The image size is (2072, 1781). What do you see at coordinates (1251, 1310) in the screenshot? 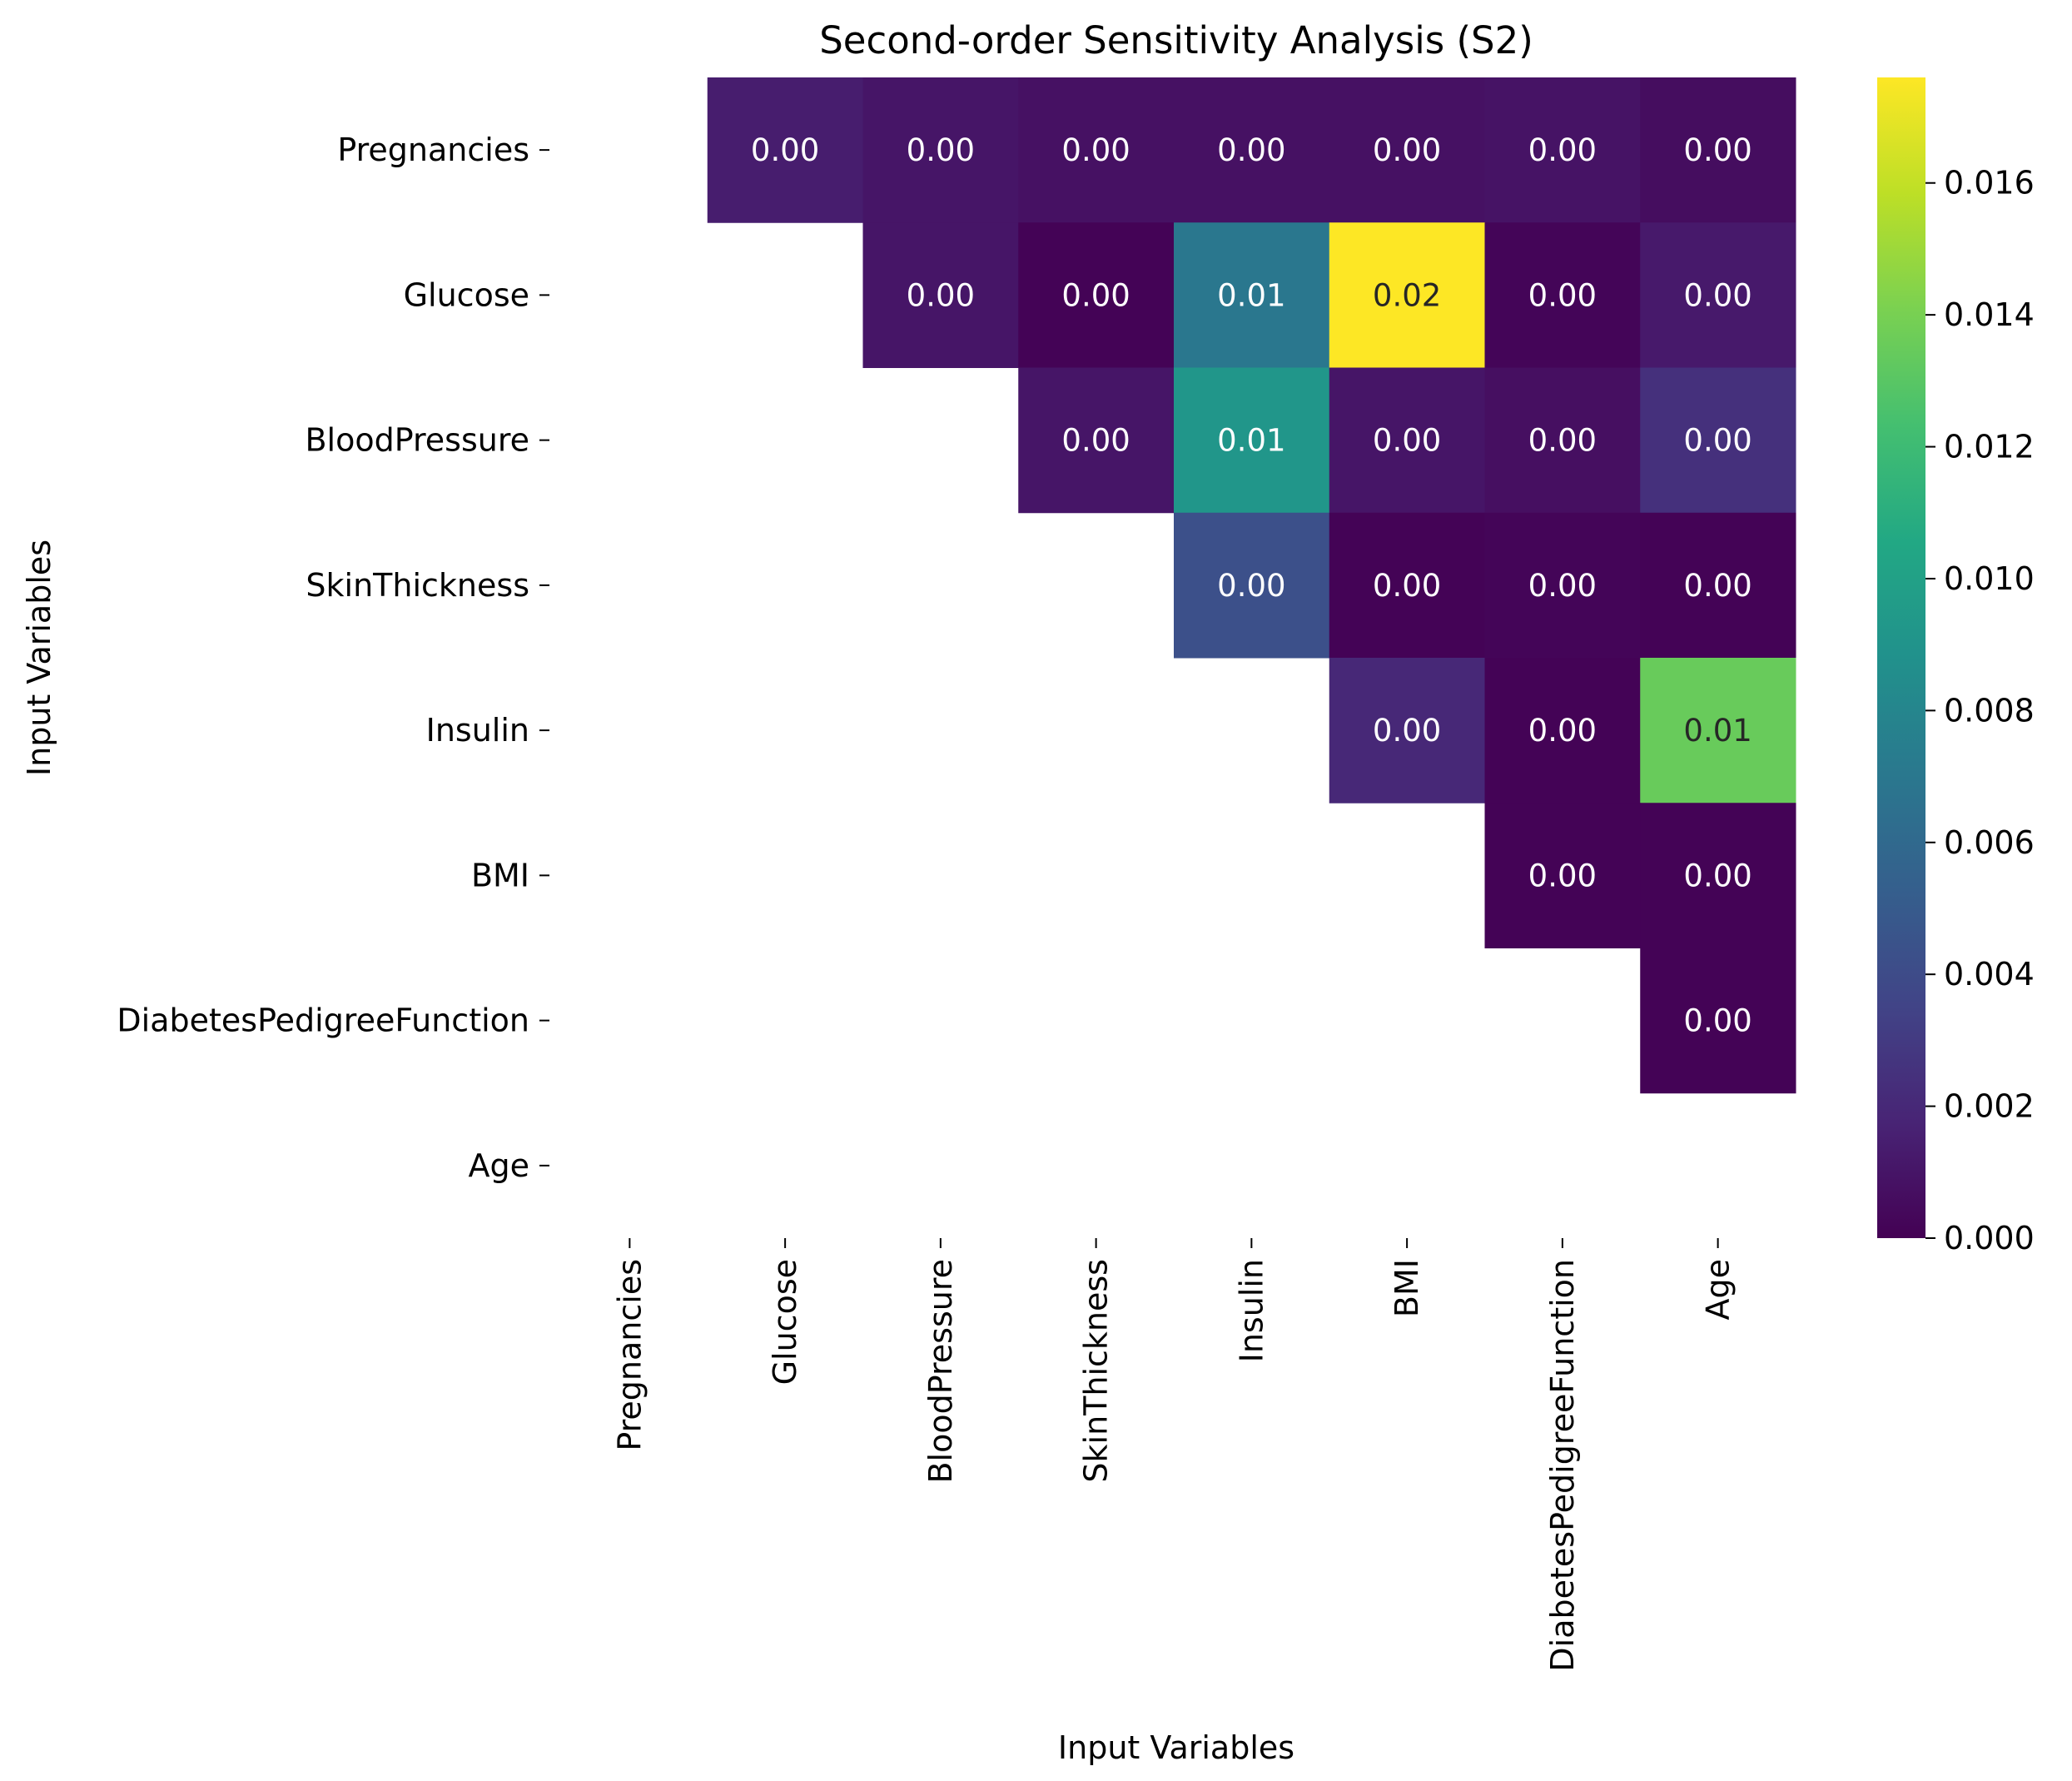
I see `x-tick-label: Insulin` at bounding box center [1251, 1310].